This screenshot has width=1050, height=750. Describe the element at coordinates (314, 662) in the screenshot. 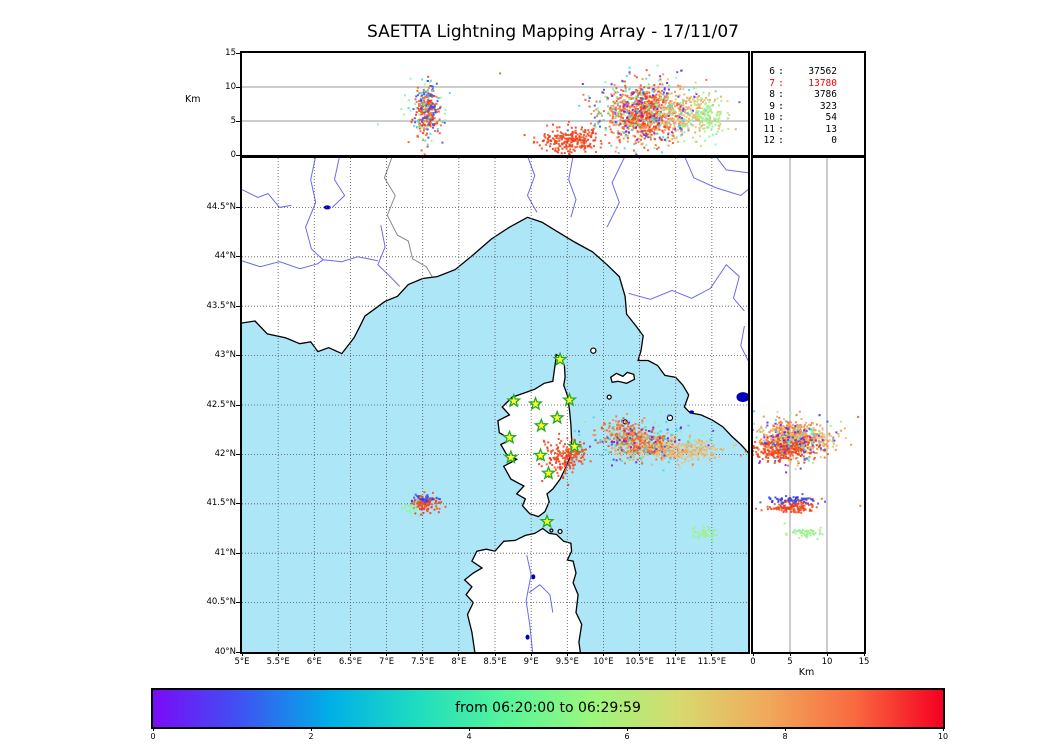

I see `lon-tick-label: 6°E` at that location.